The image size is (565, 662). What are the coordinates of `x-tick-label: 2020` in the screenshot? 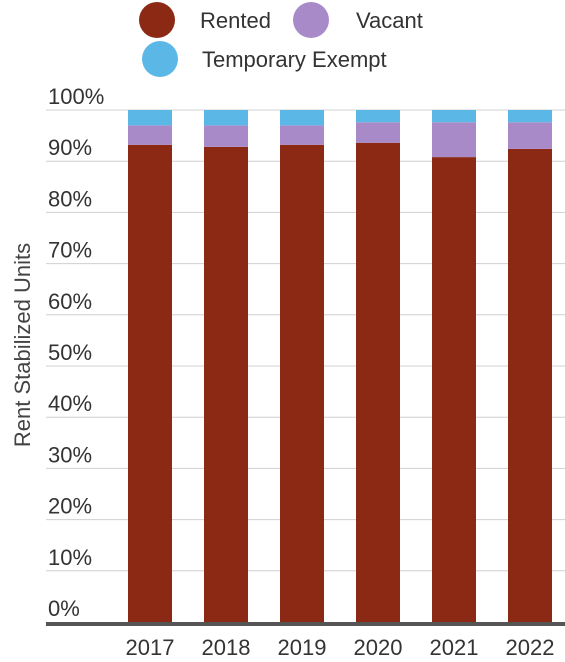 It's located at (378, 647).